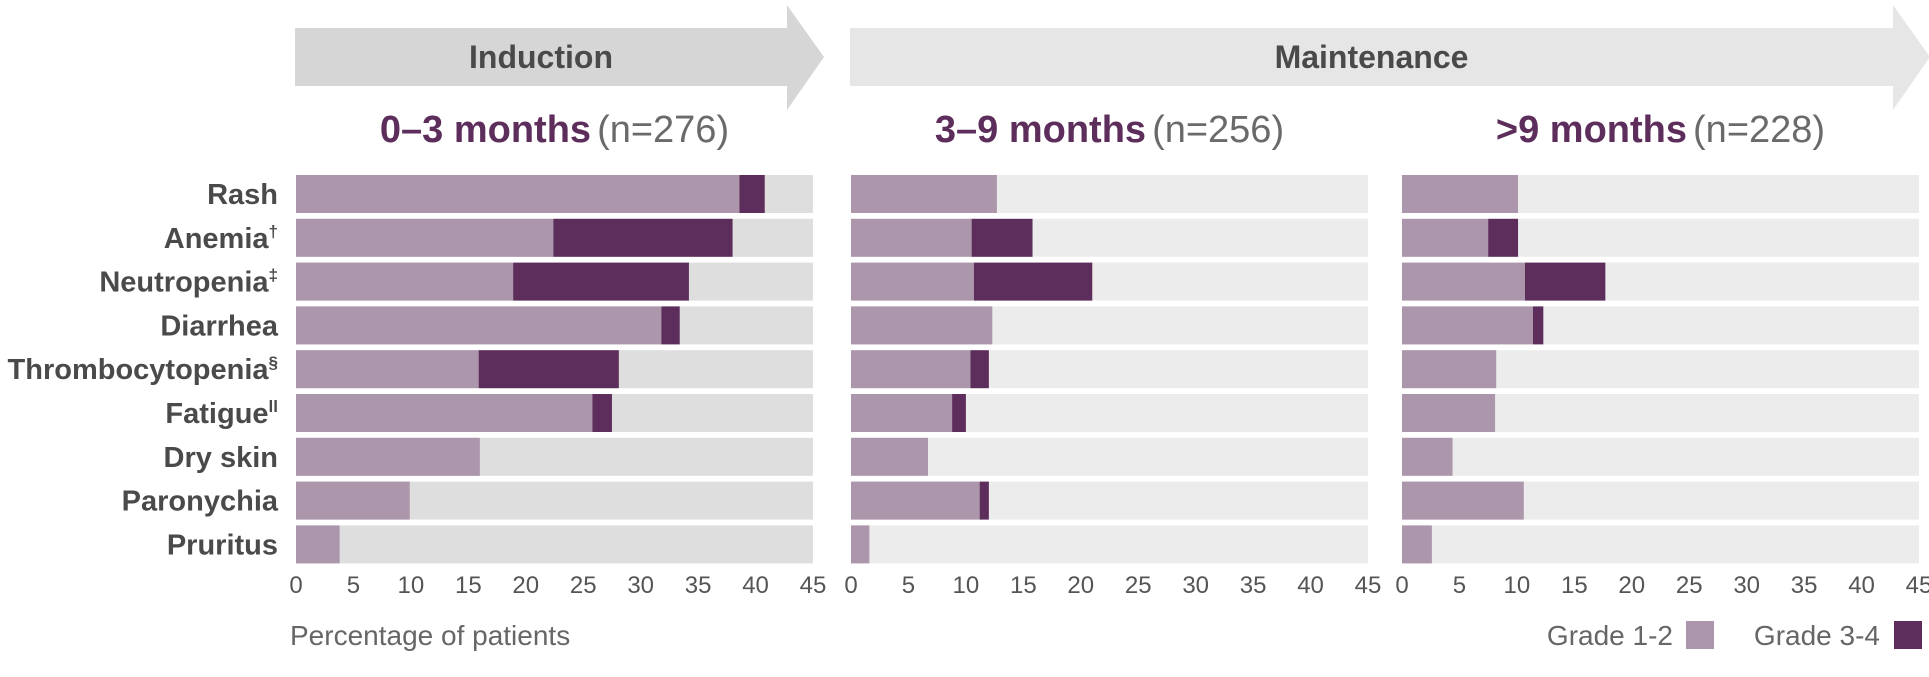  Describe the element at coordinates (188, 282) in the screenshot. I see `category-label: Neutropenia‡` at that location.